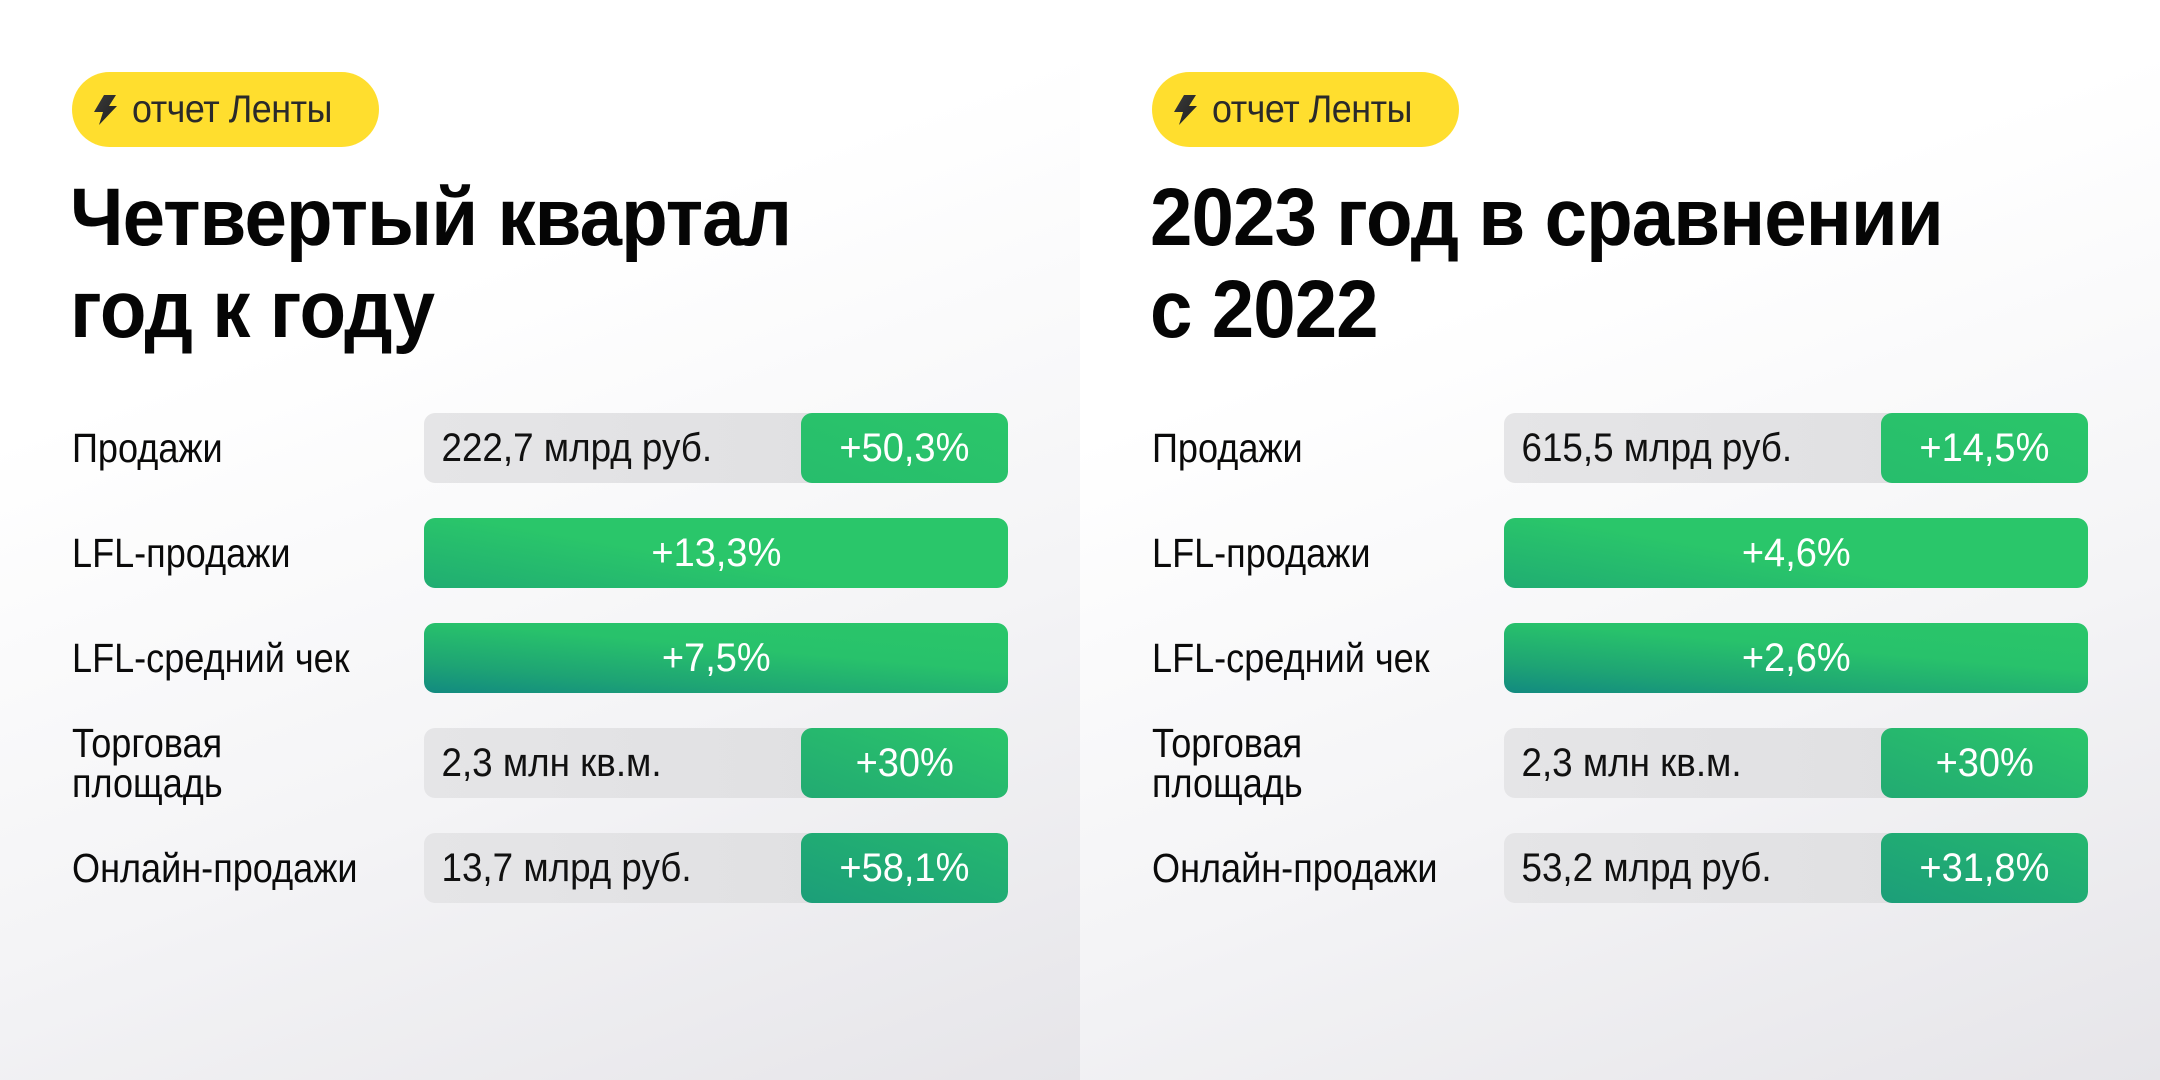 The width and height of the screenshot is (2160, 1080). I want to click on metric-row-lfl-sales: LFL-продажи +4,6%, so click(1620, 553).